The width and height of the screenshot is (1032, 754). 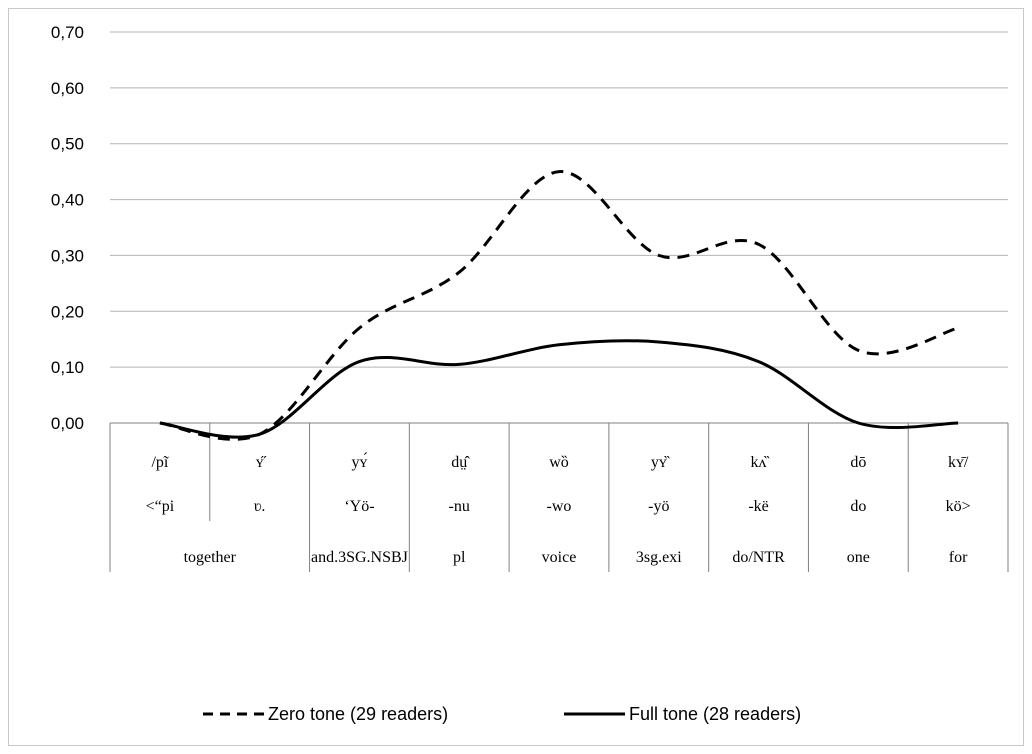 I want to click on y-tick-label: 0,00, so click(x=67, y=423).